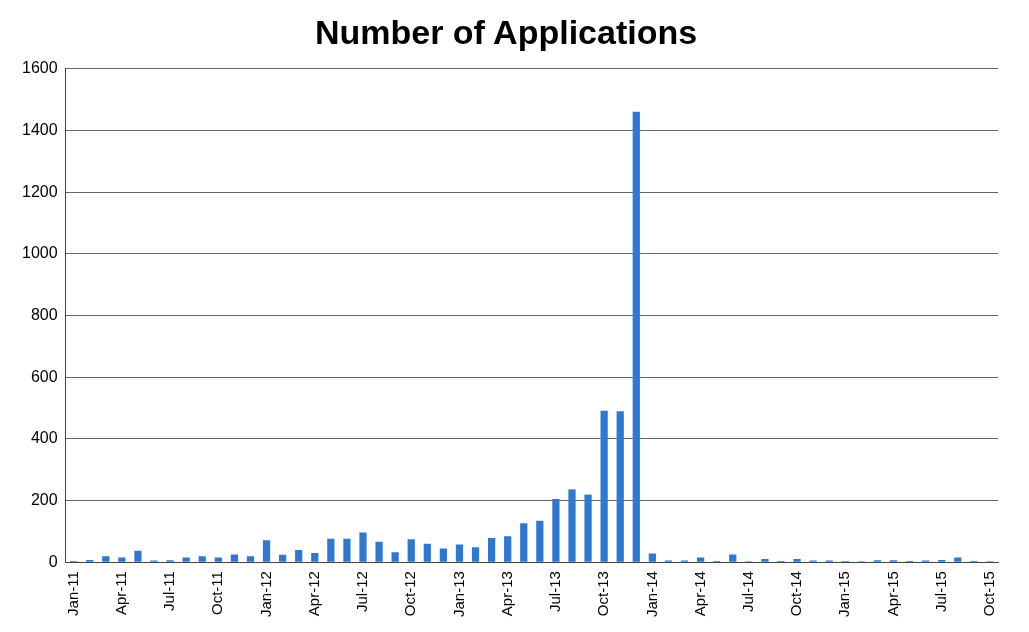  What do you see at coordinates (120, 593) in the screenshot?
I see `x-tick-label: Apr-11` at bounding box center [120, 593].